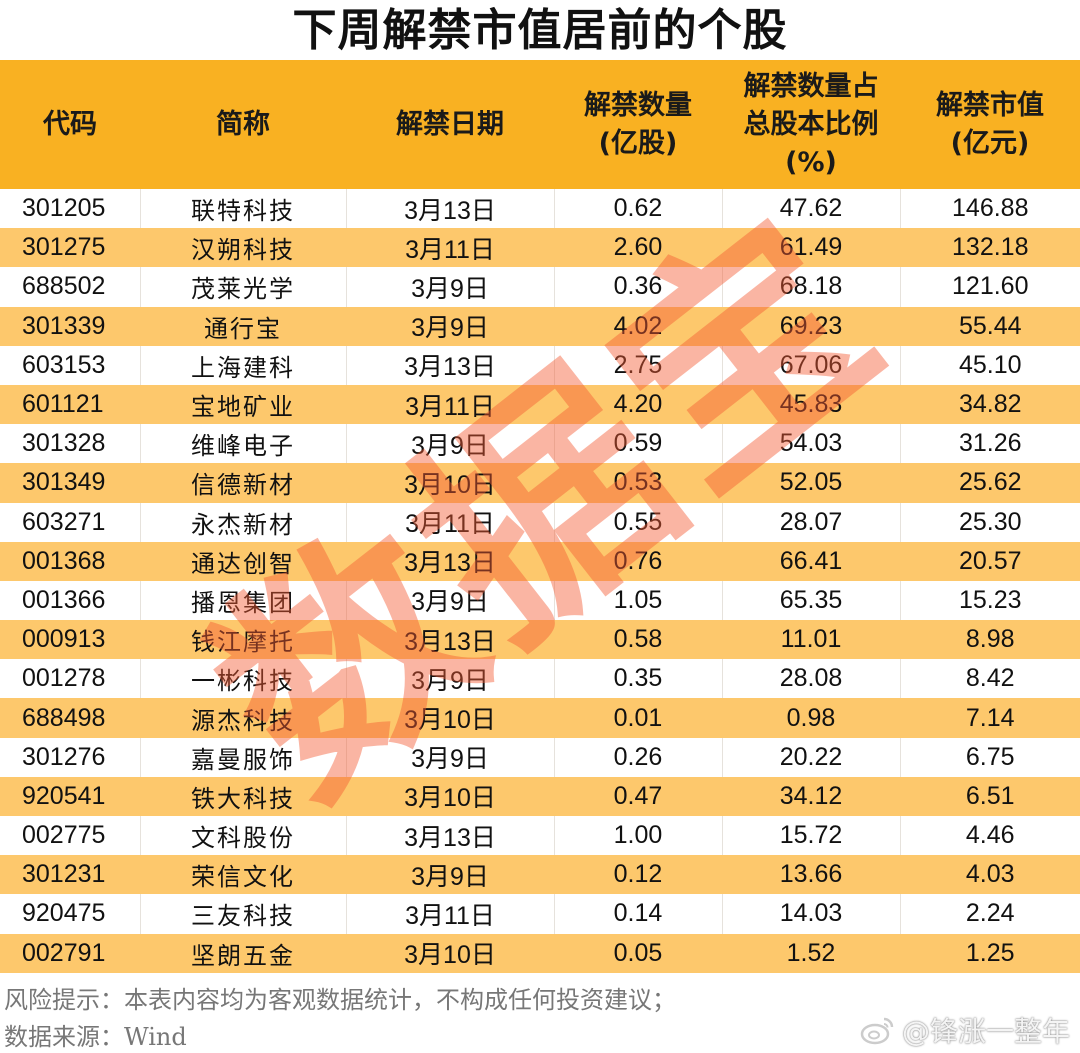 This screenshot has height=1053, width=1080. I want to click on table-row: 920541 铁大科技 3月10日 0.47 34.12 6.51, so click(540, 796).